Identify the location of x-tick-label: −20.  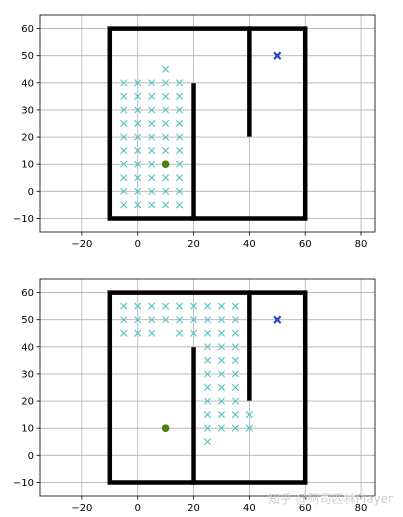
(81, 508).